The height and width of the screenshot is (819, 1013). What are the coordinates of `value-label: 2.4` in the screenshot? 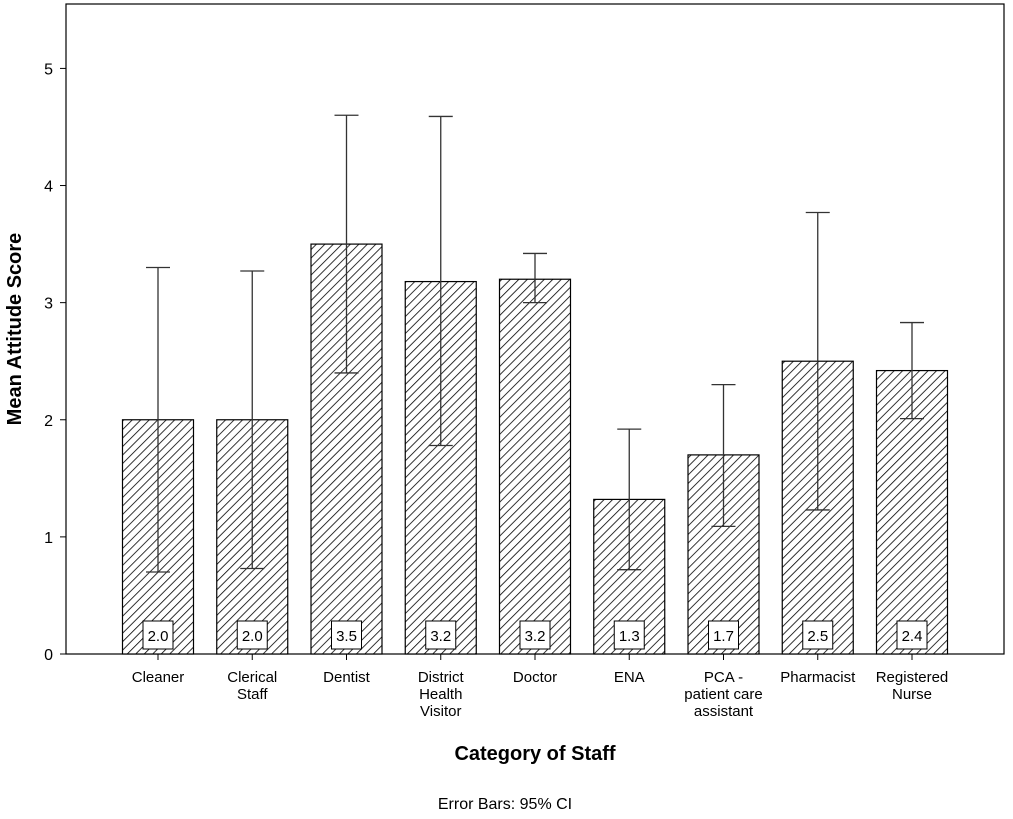 It's located at (912, 636).